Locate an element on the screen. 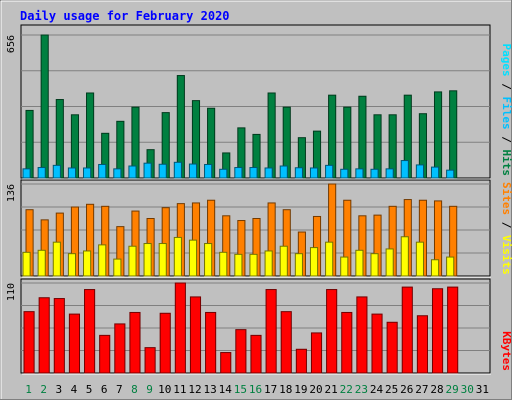 The image size is (512, 400). x-tick-19: 19 is located at coordinates (300, 389).